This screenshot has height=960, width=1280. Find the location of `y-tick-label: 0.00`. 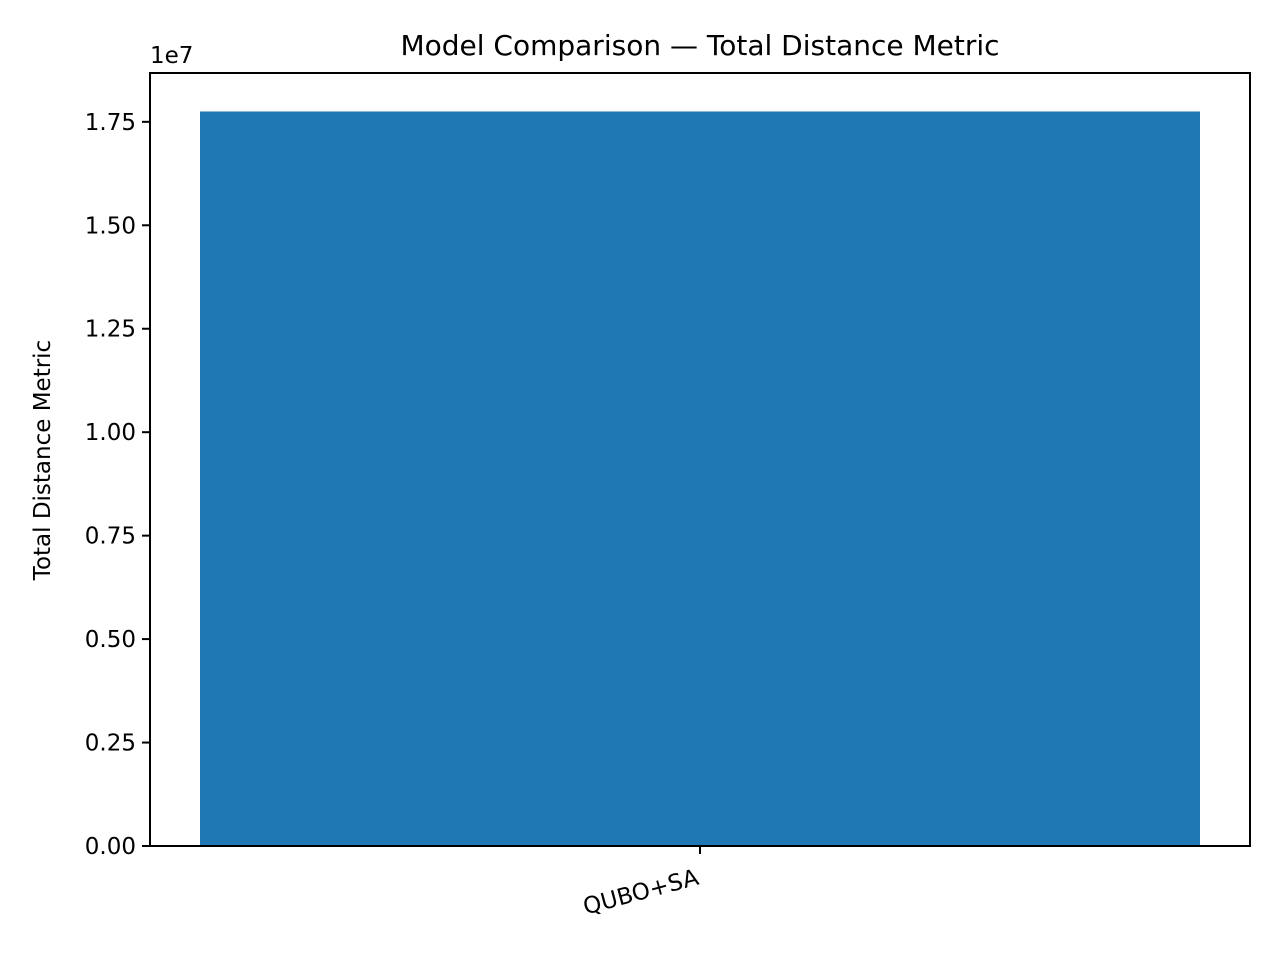

y-tick-label: 0.00 is located at coordinates (110, 847).